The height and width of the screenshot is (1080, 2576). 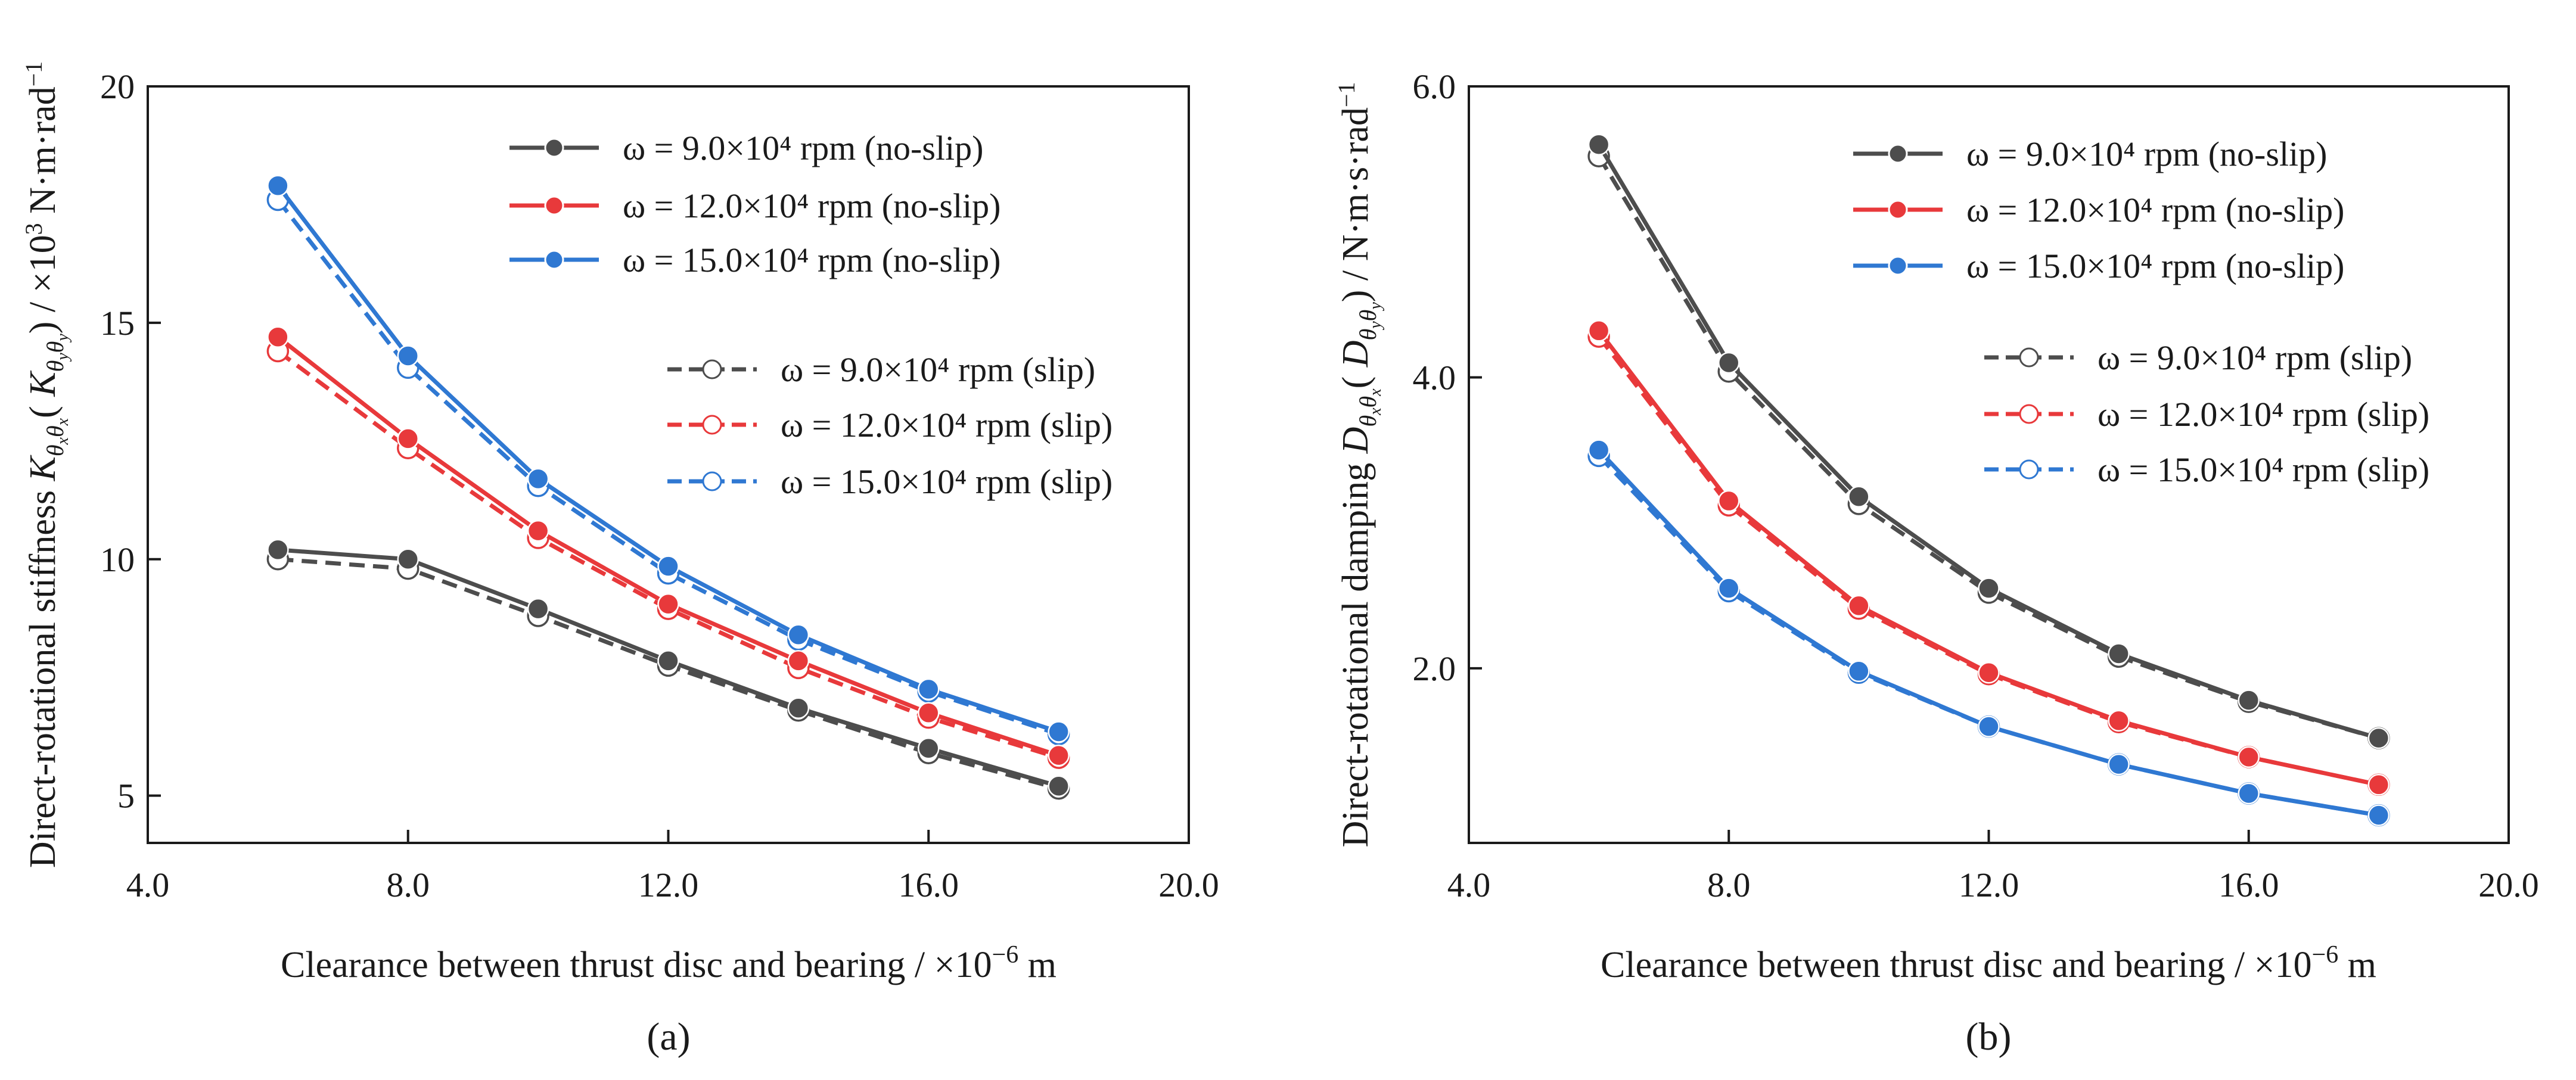 I want to click on y-tick-label: 5, so click(x=126, y=796).